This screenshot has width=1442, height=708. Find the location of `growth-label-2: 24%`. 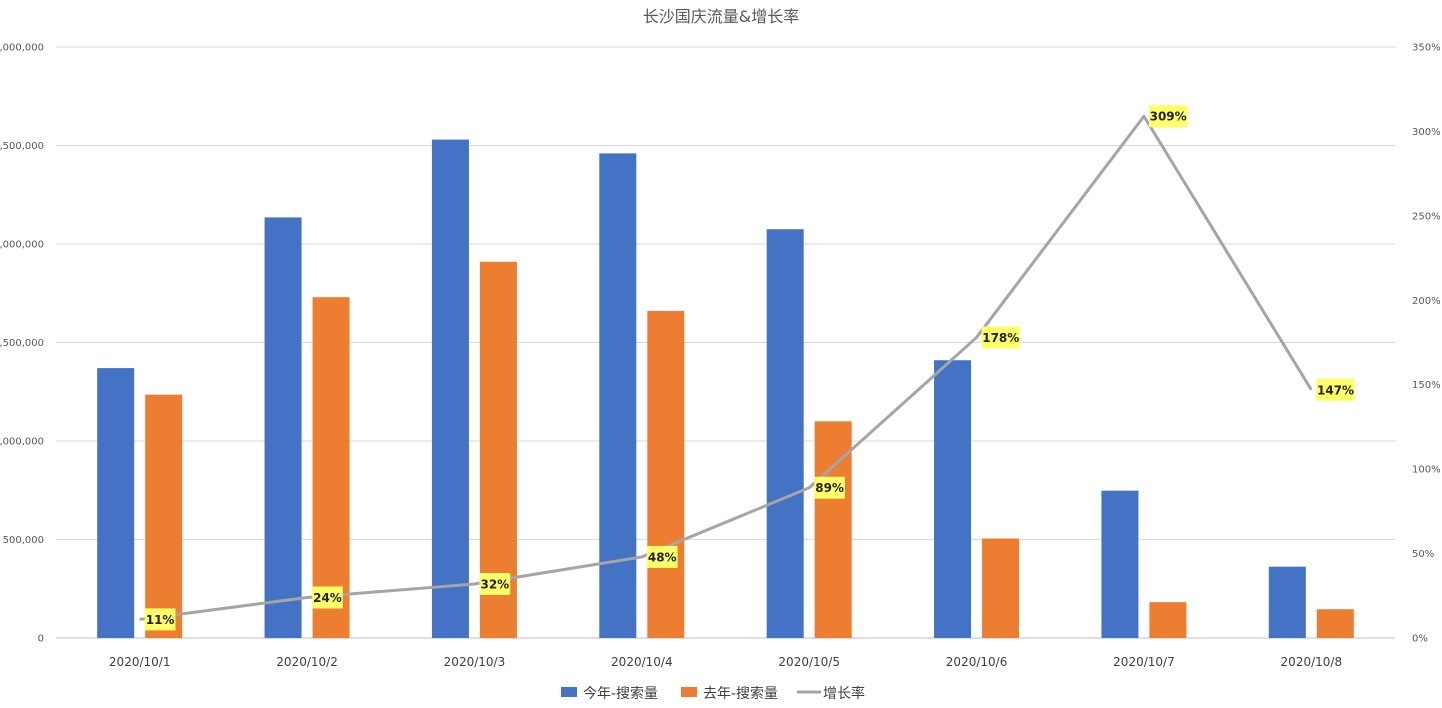

growth-label-2: 24% is located at coordinates (327, 598).